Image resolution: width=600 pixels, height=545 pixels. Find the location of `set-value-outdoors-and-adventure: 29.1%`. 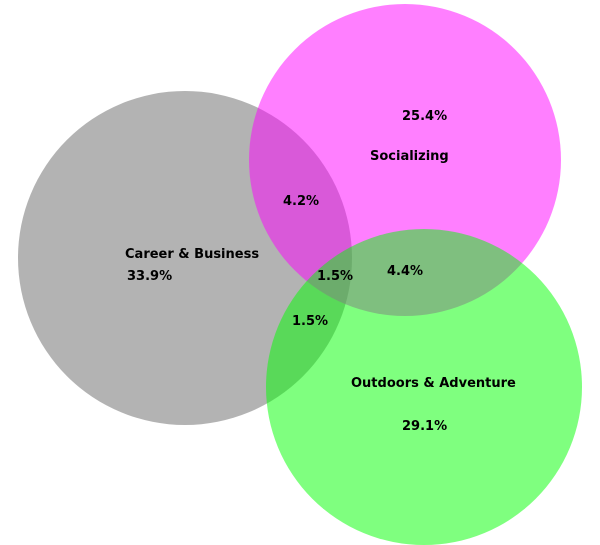

set-value-outdoors-and-adventure: 29.1% is located at coordinates (424, 426).